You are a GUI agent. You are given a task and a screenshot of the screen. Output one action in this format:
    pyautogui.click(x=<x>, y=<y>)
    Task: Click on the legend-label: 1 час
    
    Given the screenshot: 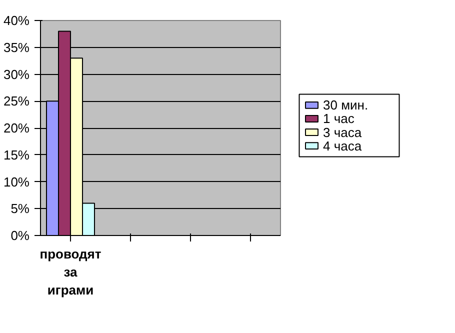 What is the action you would take?
    pyautogui.click(x=339, y=118)
    